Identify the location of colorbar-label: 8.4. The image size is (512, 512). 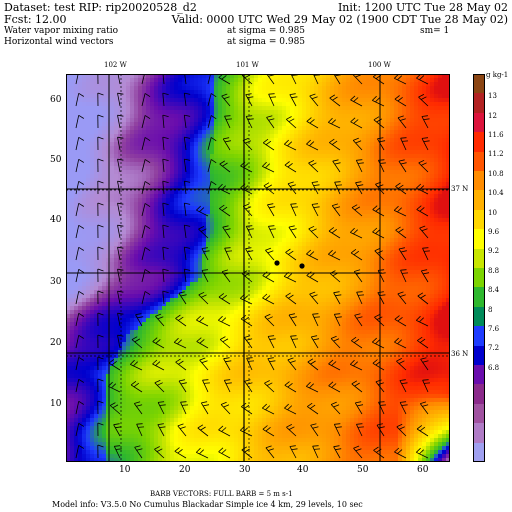
(494, 290).